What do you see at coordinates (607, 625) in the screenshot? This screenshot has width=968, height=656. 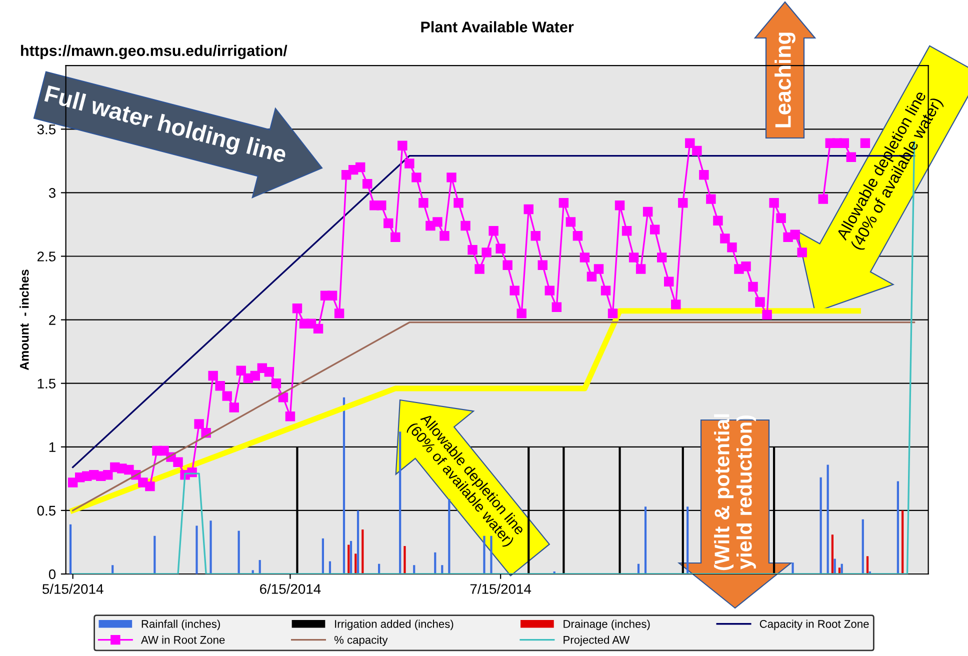 I see `legend-label: Drainage (inches)` at bounding box center [607, 625].